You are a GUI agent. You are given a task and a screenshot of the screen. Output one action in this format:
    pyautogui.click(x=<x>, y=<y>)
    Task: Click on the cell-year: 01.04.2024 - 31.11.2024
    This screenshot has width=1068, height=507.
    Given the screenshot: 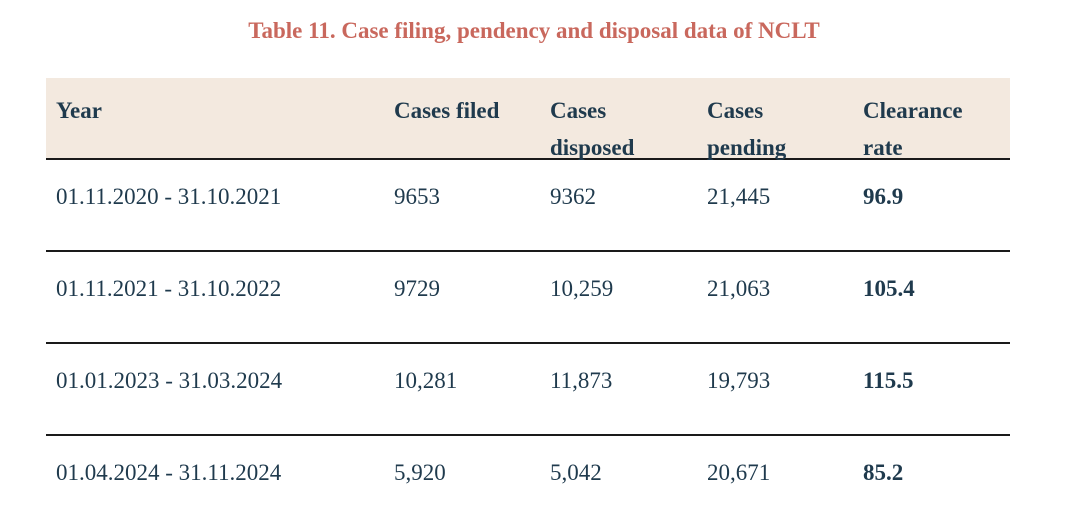 What is the action you would take?
    pyautogui.click(x=169, y=472)
    